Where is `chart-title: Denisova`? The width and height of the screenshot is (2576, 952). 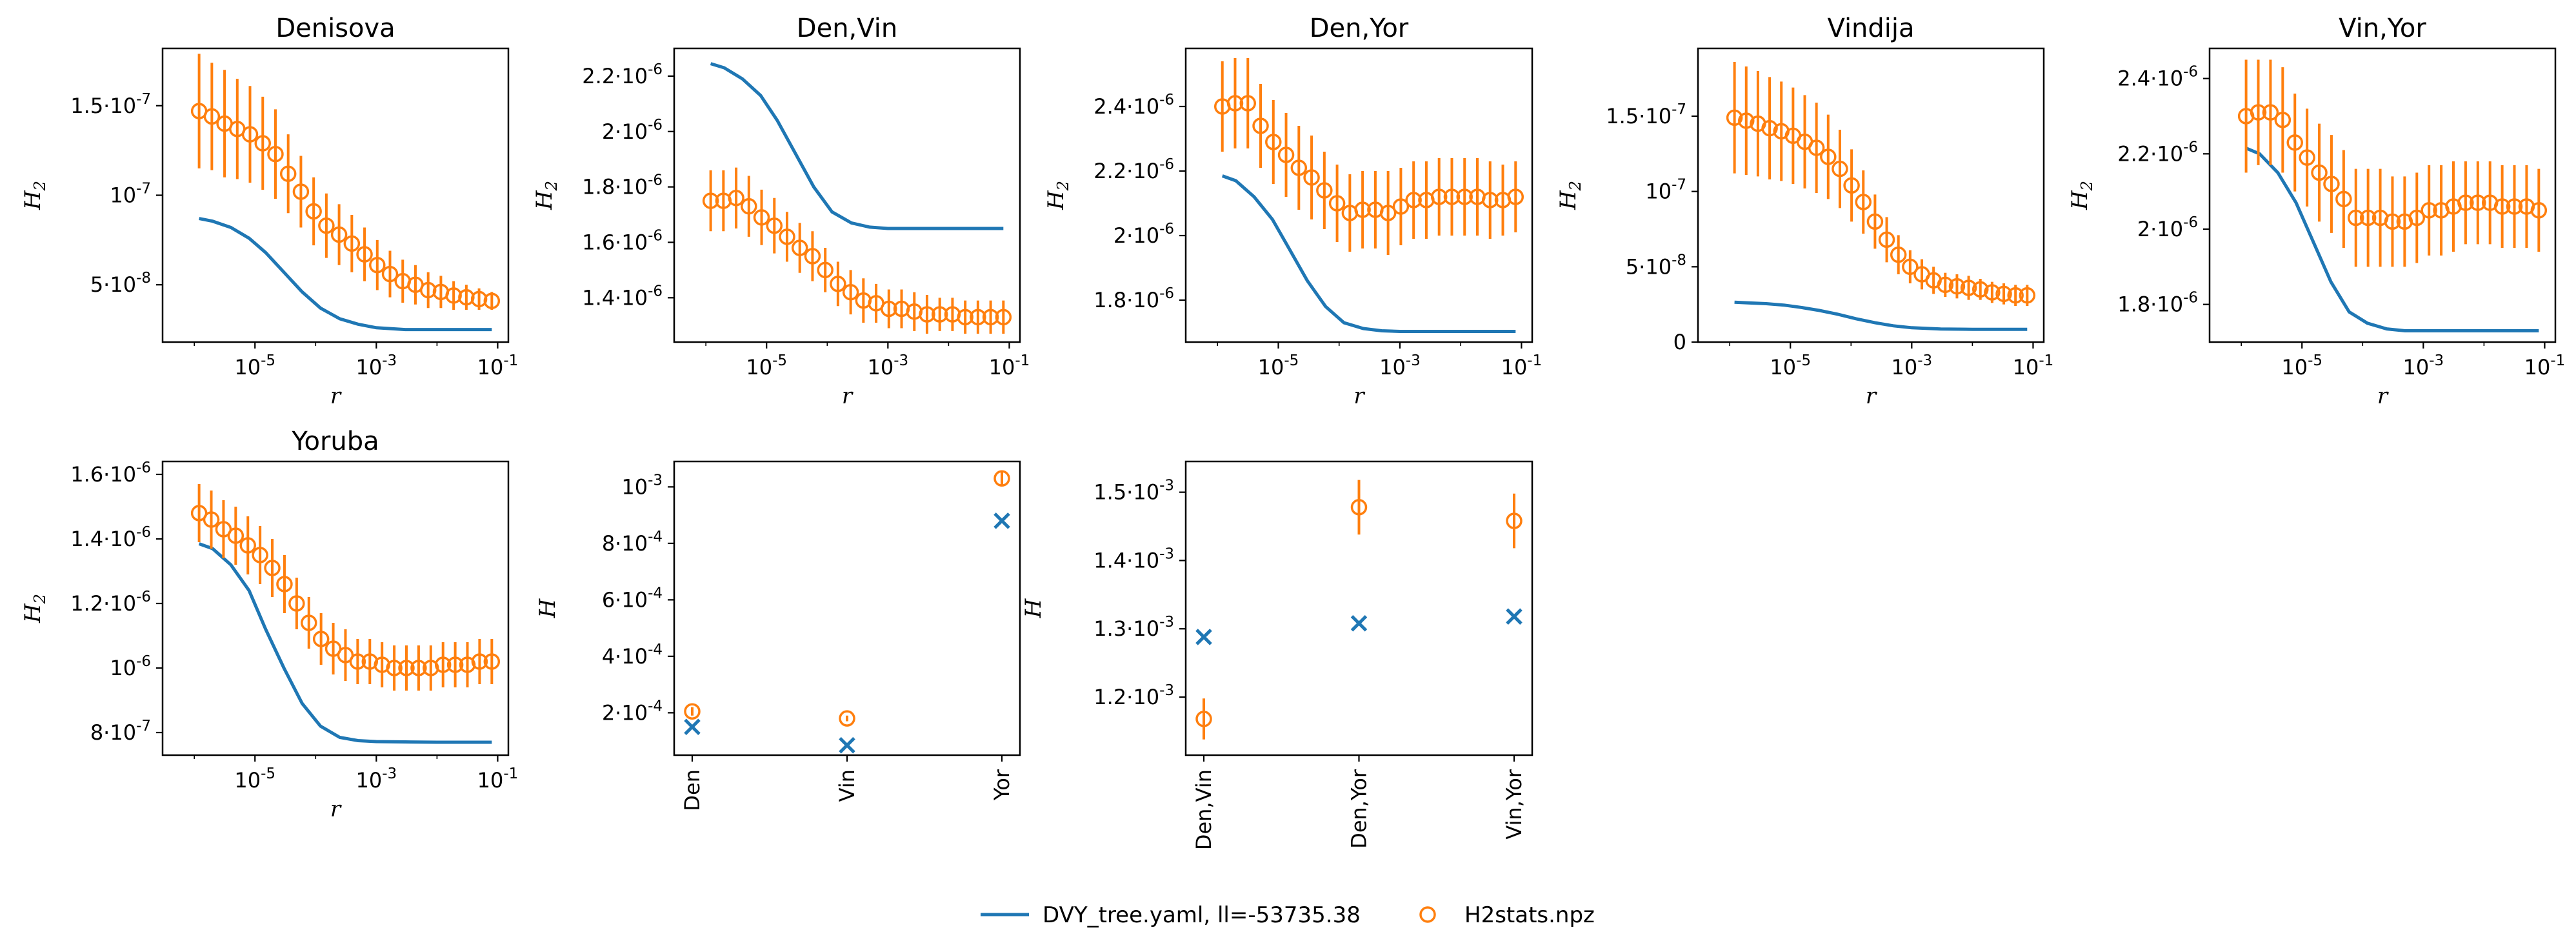
chart-title: Denisova is located at coordinates (335, 29).